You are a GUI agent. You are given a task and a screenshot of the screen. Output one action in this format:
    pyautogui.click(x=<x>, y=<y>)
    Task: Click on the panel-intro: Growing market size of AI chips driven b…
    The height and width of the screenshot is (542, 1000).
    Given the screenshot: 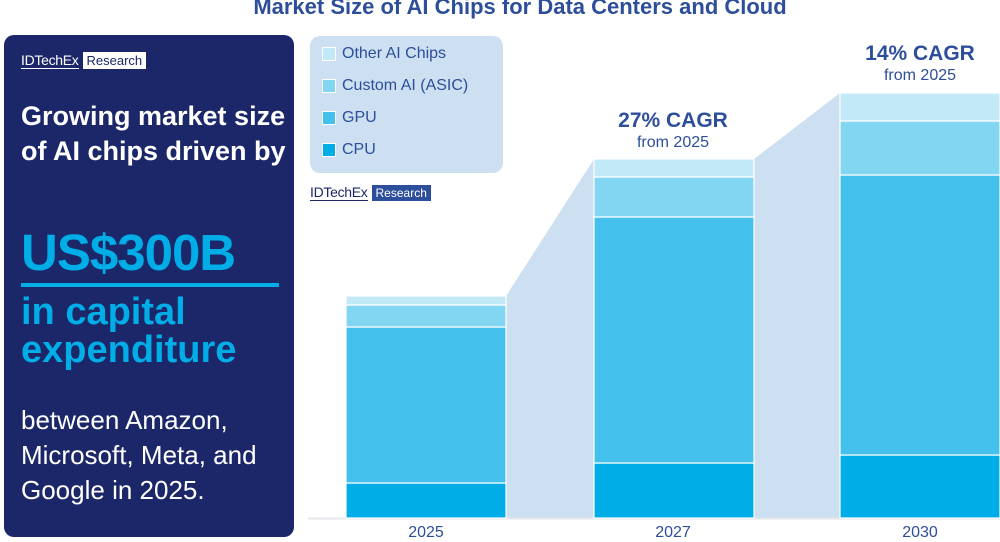 What is the action you would take?
    pyautogui.click(x=153, y=133)
    